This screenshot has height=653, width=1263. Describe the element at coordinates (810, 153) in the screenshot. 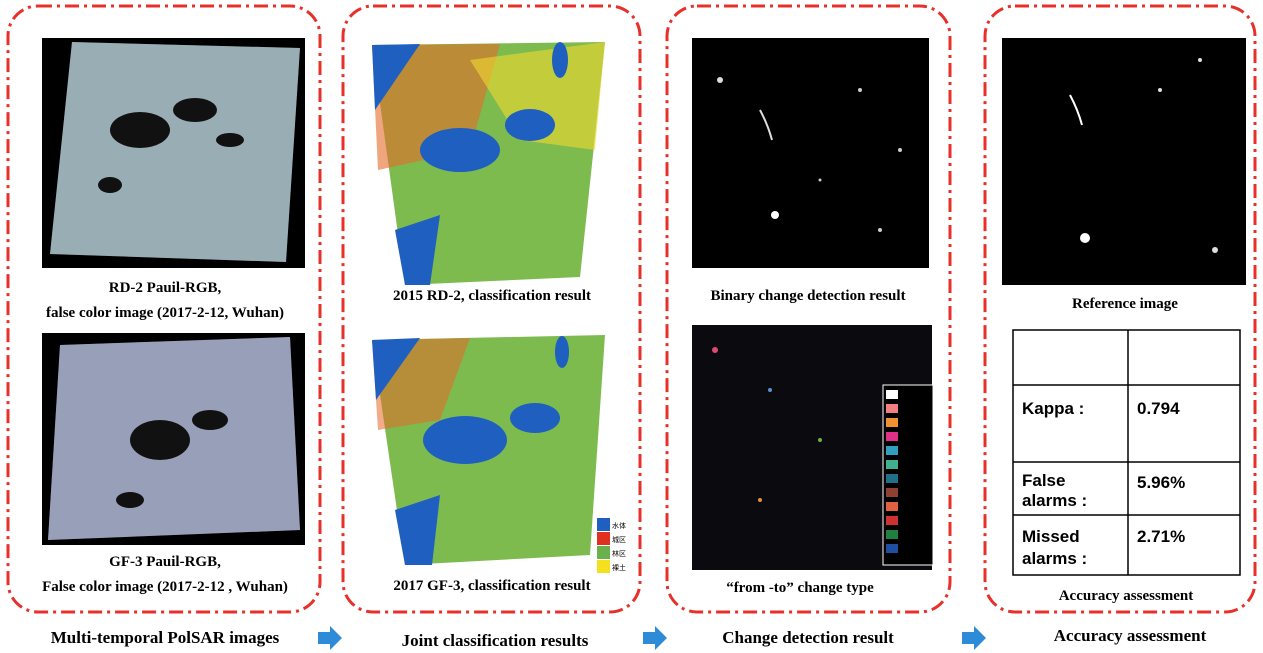

I see `binary-change-map` at that location.